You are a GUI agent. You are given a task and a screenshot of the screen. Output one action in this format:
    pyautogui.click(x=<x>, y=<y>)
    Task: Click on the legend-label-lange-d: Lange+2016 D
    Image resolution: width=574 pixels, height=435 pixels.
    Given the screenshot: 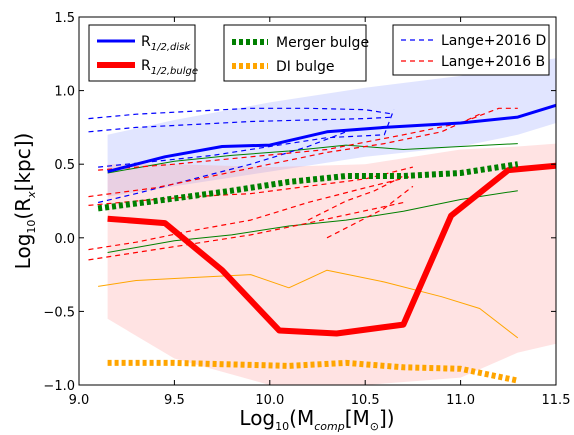 What is the action you would take?
    pyautogui.click(x=493, y=41)
    